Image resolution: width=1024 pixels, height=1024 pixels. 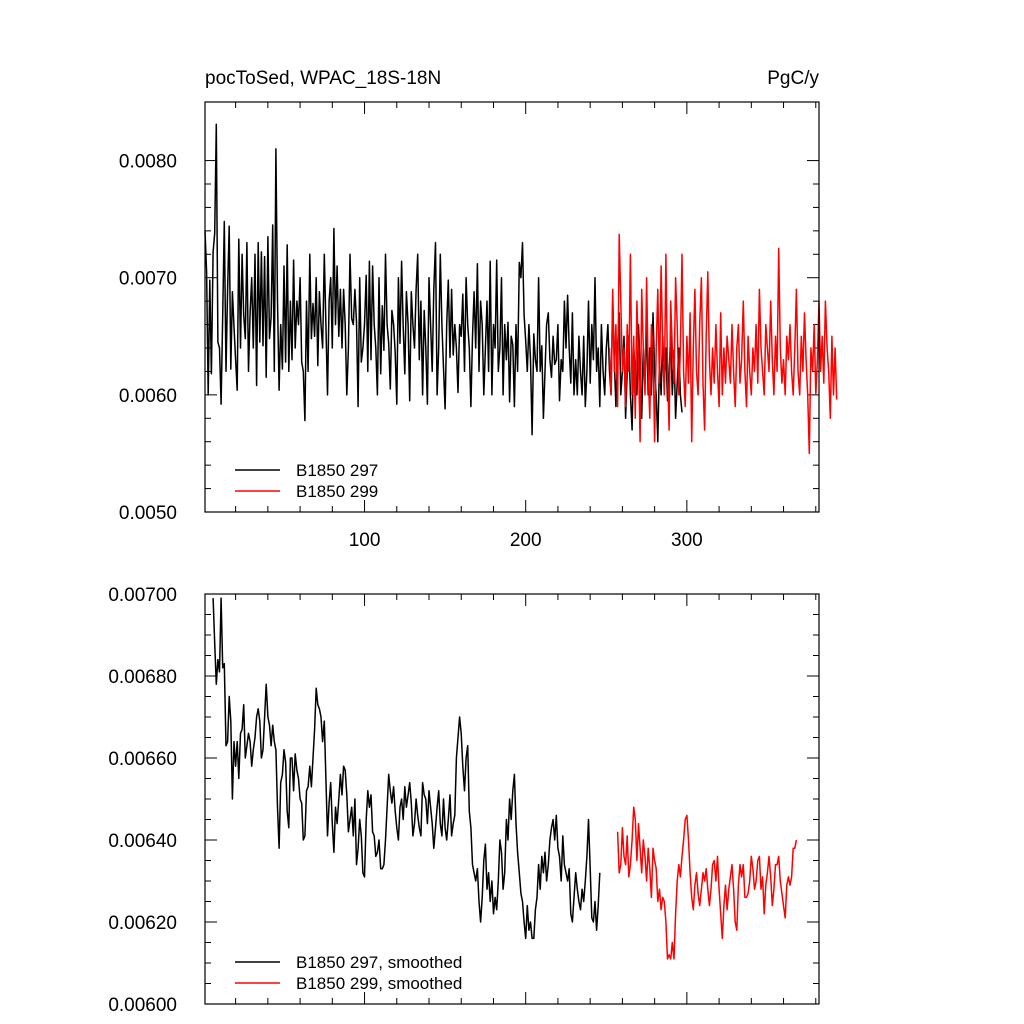 What do you see at coordinates (337, 491) in the screenshot?
I see `legend-label-b1850-299: B1850 299` at bounding box center [337, 491].